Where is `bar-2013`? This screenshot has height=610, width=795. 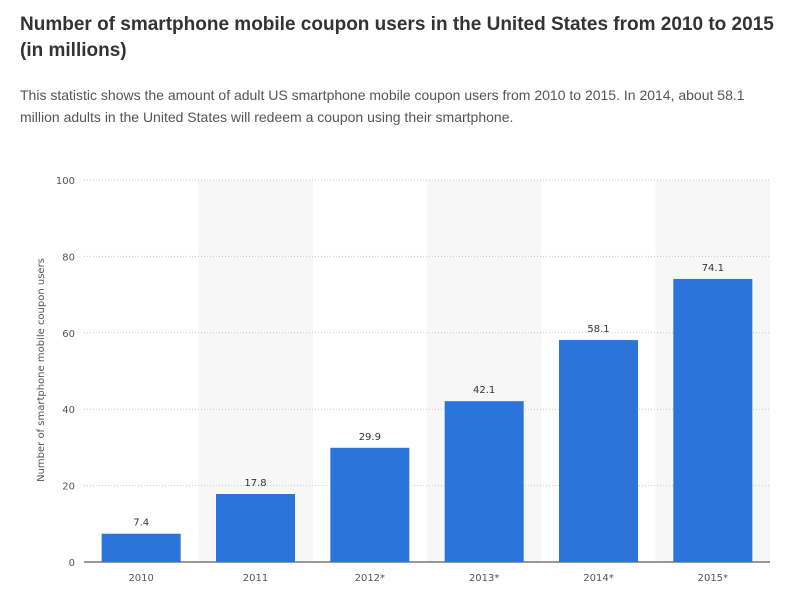
bar-2013 is located at coordinates (484, 481).